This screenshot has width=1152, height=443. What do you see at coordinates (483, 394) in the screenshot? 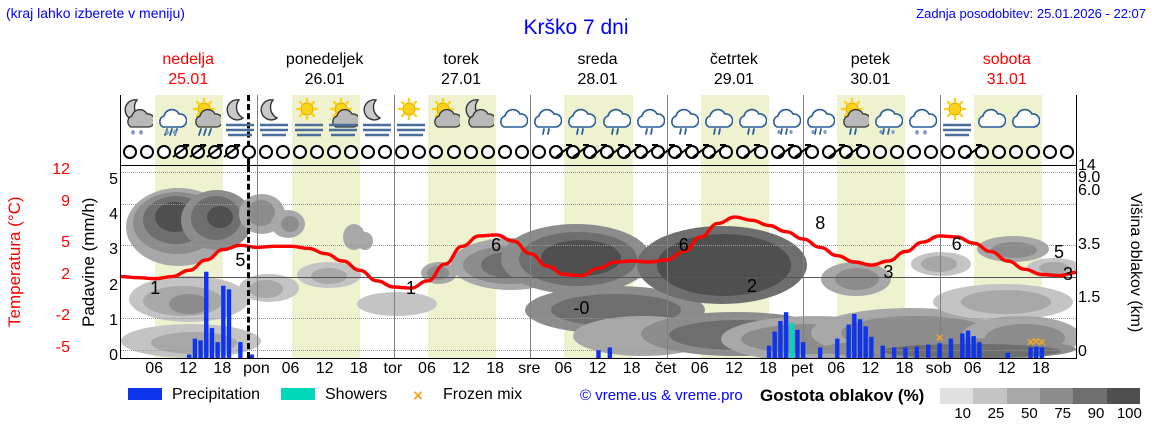
I see `frozen-mix-legend-label: Frozen mix` at bounding box center [483, 394].